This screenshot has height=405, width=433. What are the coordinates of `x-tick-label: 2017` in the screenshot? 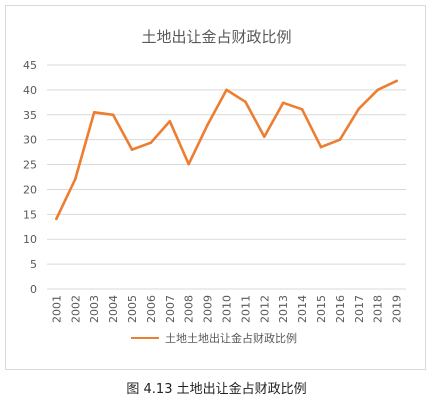 It's located at (359, 309).